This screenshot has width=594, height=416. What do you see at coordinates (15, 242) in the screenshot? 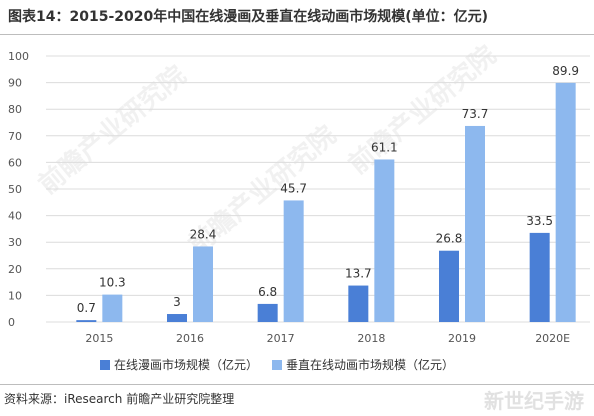
I see `y-tick-label: 30` at bounding box center [15, 242].